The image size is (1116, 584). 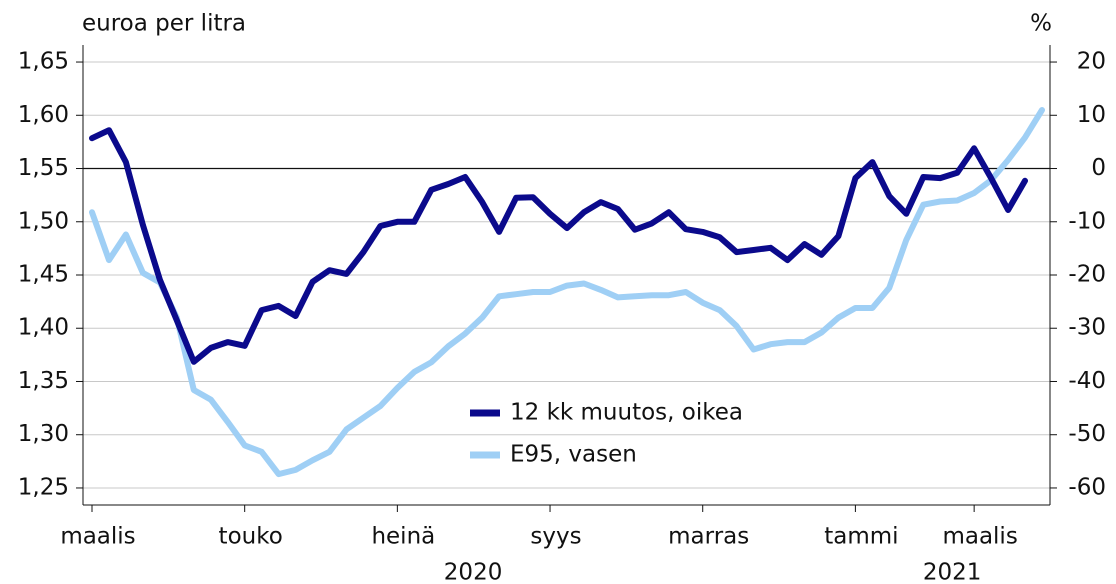 What do you see at coordinates (1087, 221) in the screenshot?
I see `y2-tick-label: -10` at bounding box center [1087, 221].